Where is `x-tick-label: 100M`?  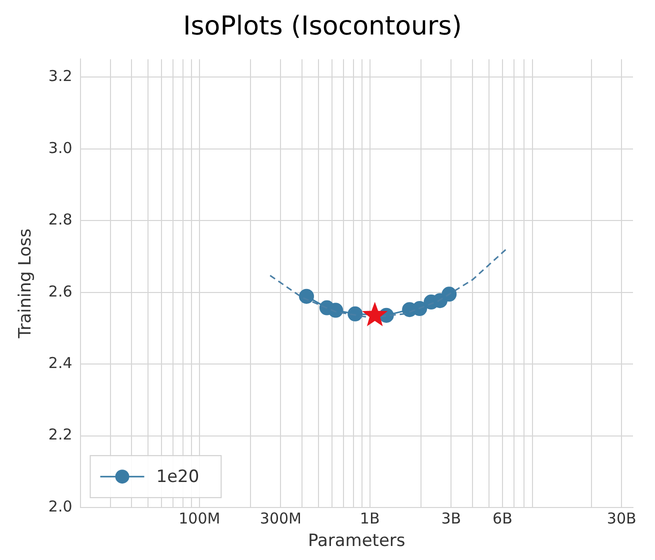 x-tick-label: 100M is located at coordinates (199, 518).